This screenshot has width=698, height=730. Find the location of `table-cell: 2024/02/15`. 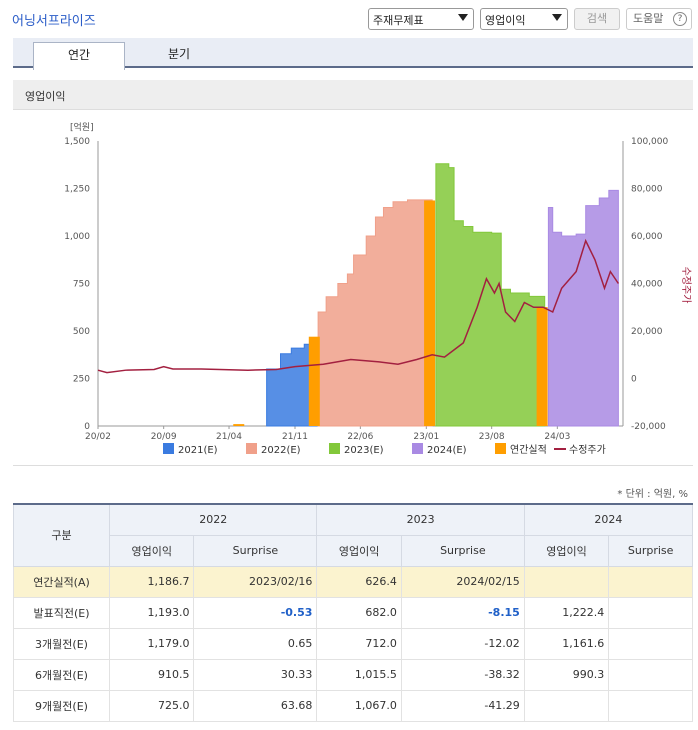

table-cell: 2024/02/15 is located at coordinates (462, 581).